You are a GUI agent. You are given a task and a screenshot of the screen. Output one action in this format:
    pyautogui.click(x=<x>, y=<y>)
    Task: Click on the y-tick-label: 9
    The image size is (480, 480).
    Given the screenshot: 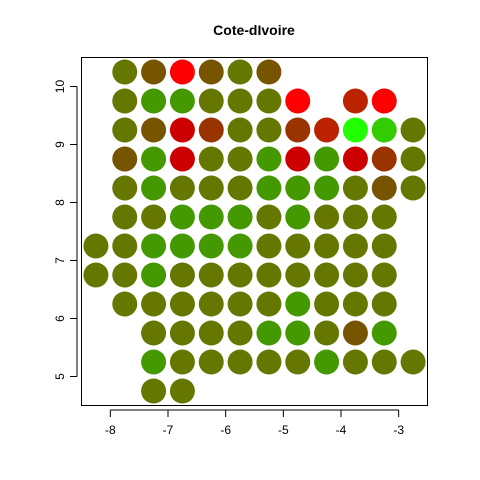 What is the action you would take?
    pyautogui.click(x=60, y=144)
    